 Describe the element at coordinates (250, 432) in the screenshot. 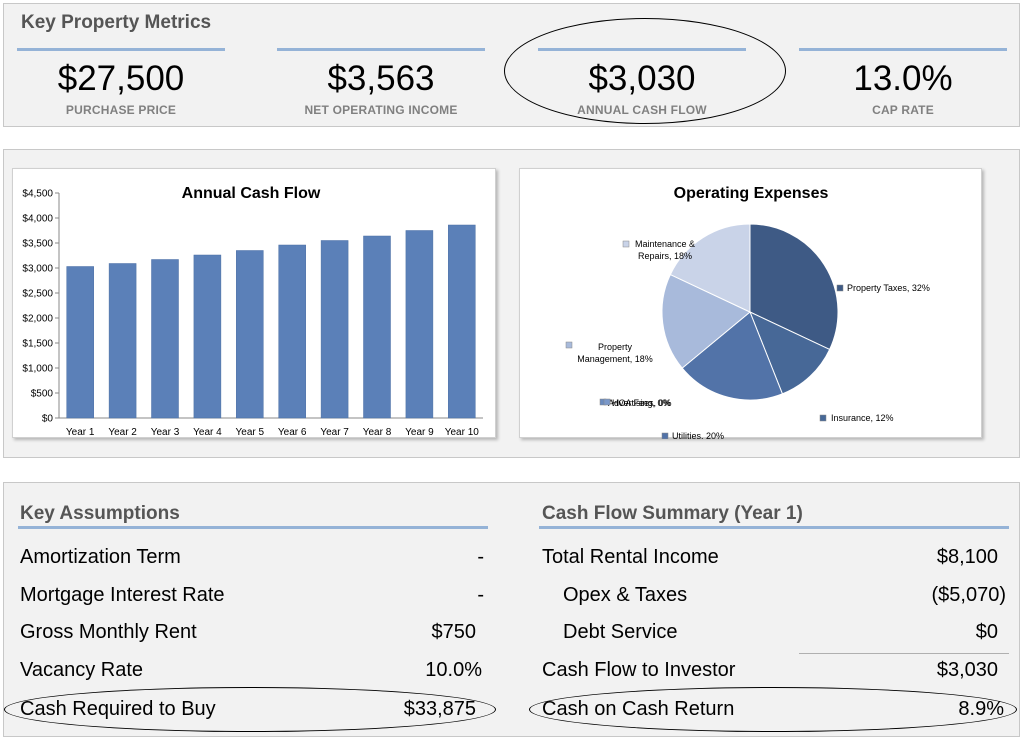

I see `x-tick-label: Year 5` at that location.